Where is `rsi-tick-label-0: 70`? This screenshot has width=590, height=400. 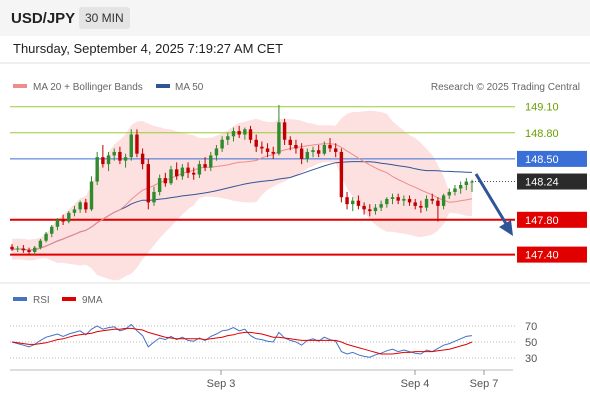
rsi-tick-label-0: 70 is located at coordinates (531, 327).